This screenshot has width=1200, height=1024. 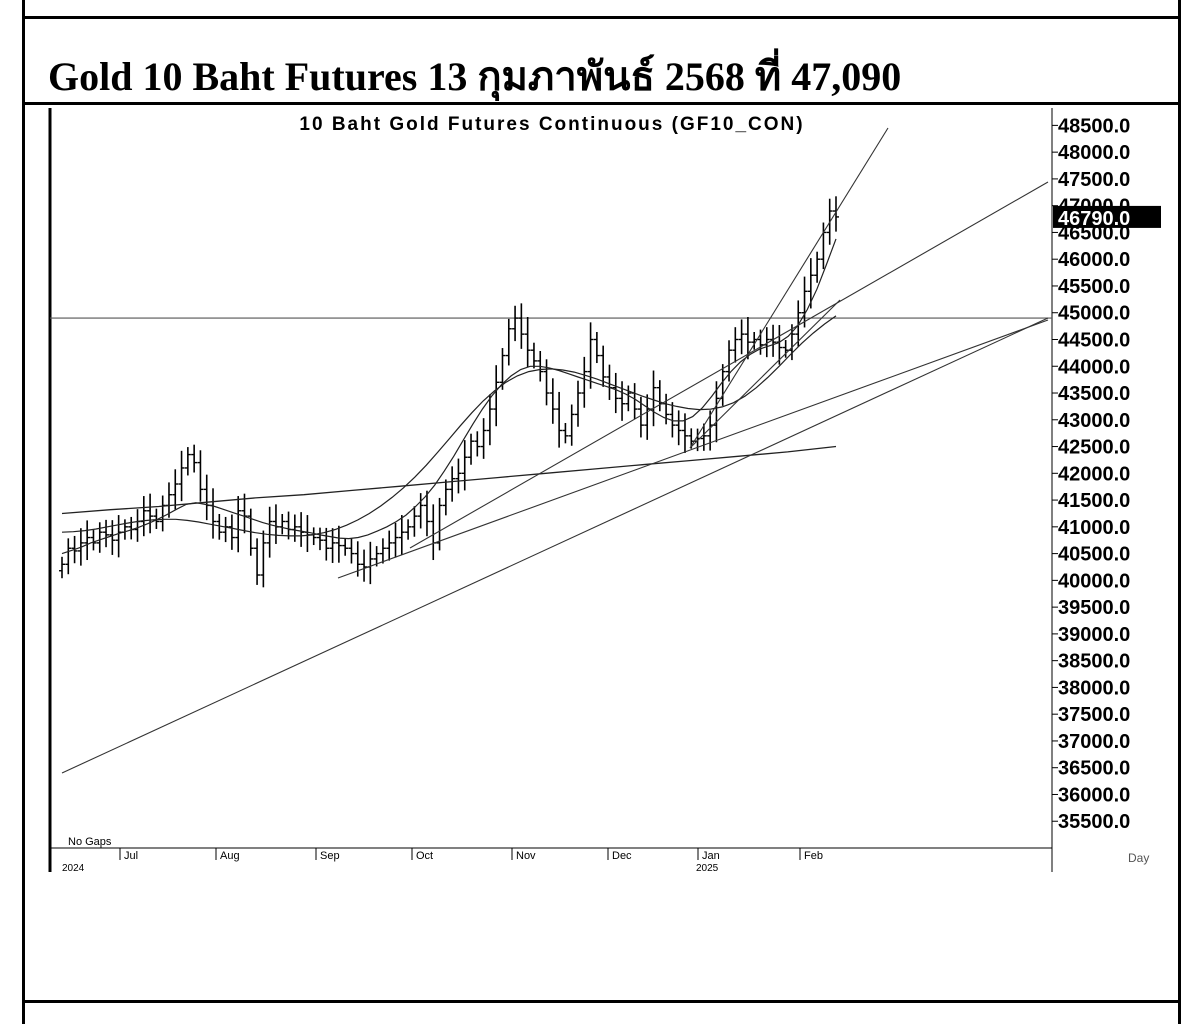 What do you see at coordinates (1138, 858) in the screenshot?
I see `x-axis-label: Day` at bounding box center [1138, 858].